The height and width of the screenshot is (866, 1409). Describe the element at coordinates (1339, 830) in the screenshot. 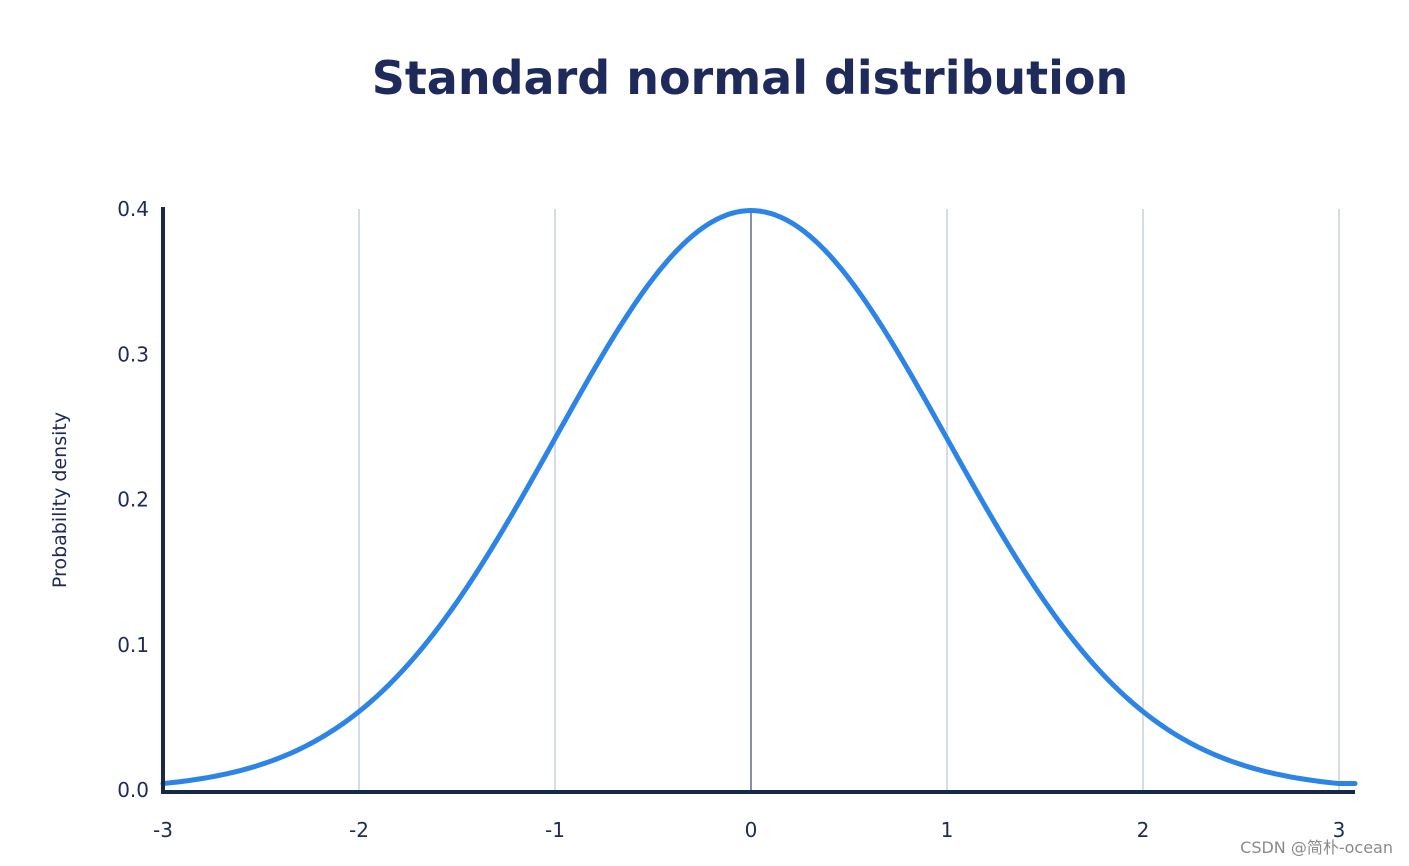

I see `x-tick-label: 3` at that location.